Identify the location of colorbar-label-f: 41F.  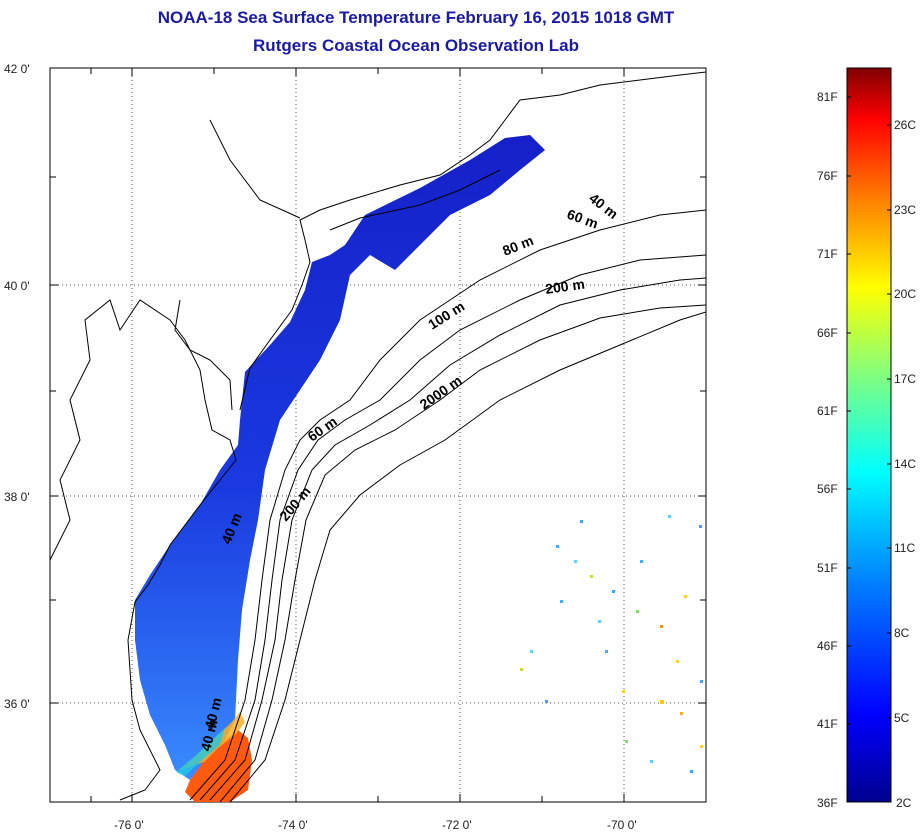
(827, 724).